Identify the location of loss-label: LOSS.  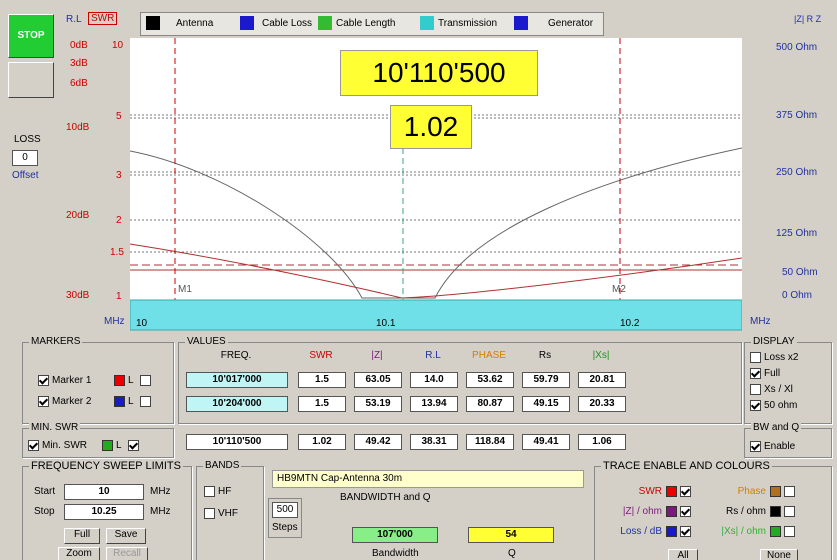
(27, 139).